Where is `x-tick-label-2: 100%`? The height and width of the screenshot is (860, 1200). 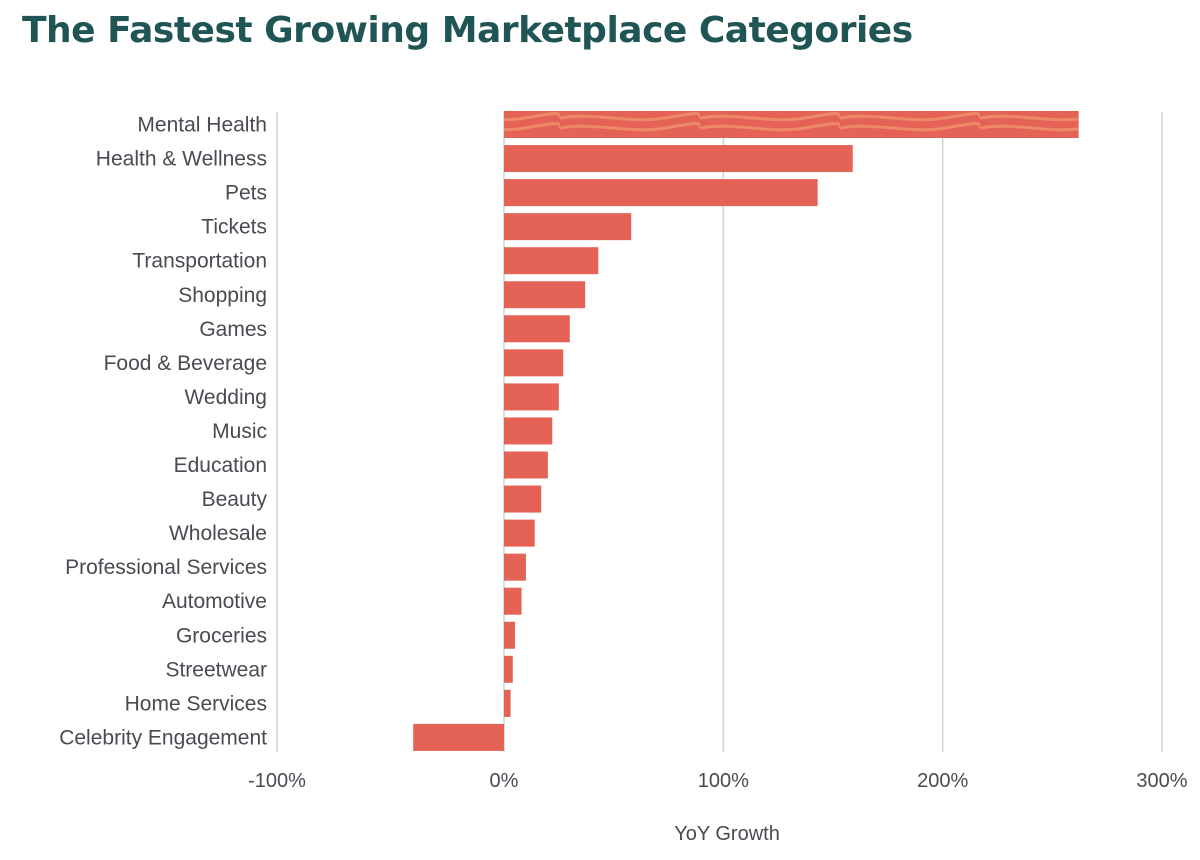 x-tick-label-2: 100% is located at coordinates (723, 781).